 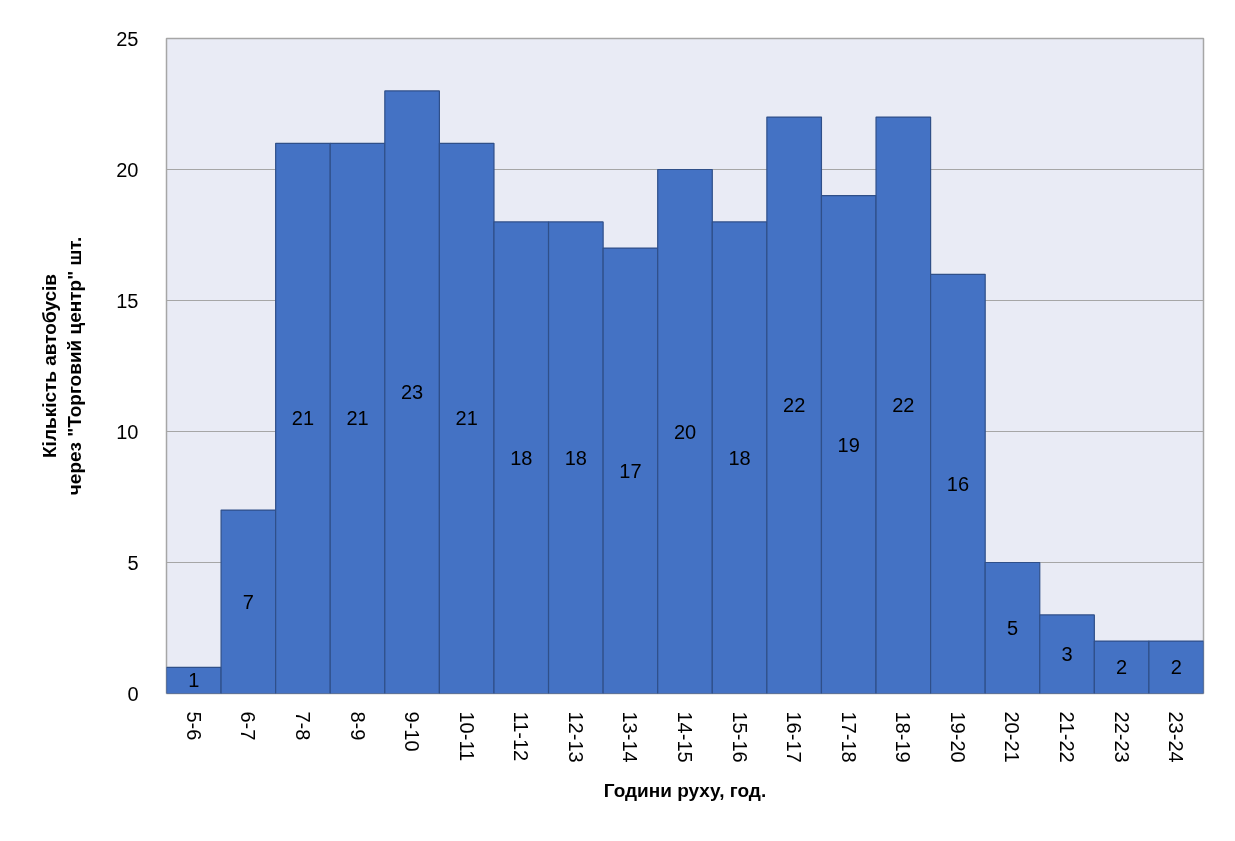 I want to click on data-label: 17, so click(x=630, y=470).